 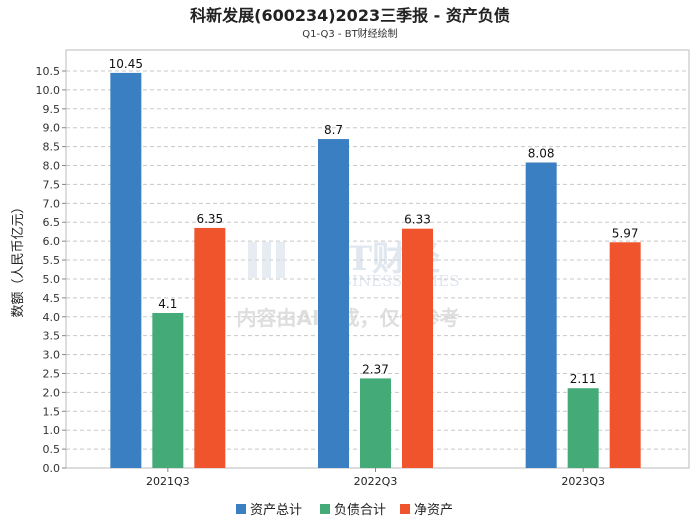 What do you see at coordinates (52, 355) in the screenshot?
I see `y-tick-label: 3.0` at bounding box center [52, 355].